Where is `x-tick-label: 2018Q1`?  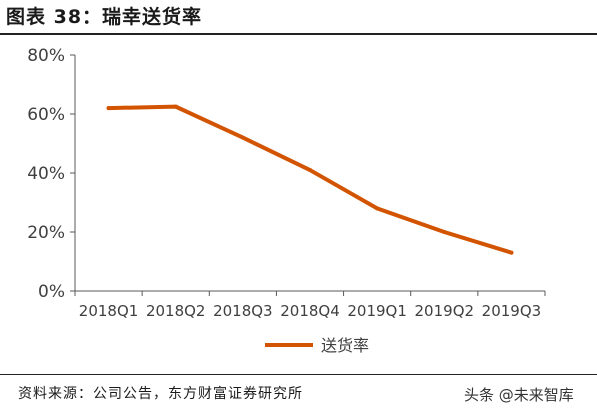 x-tick-label: 2018Q1 is located at coordinates (109, 311).